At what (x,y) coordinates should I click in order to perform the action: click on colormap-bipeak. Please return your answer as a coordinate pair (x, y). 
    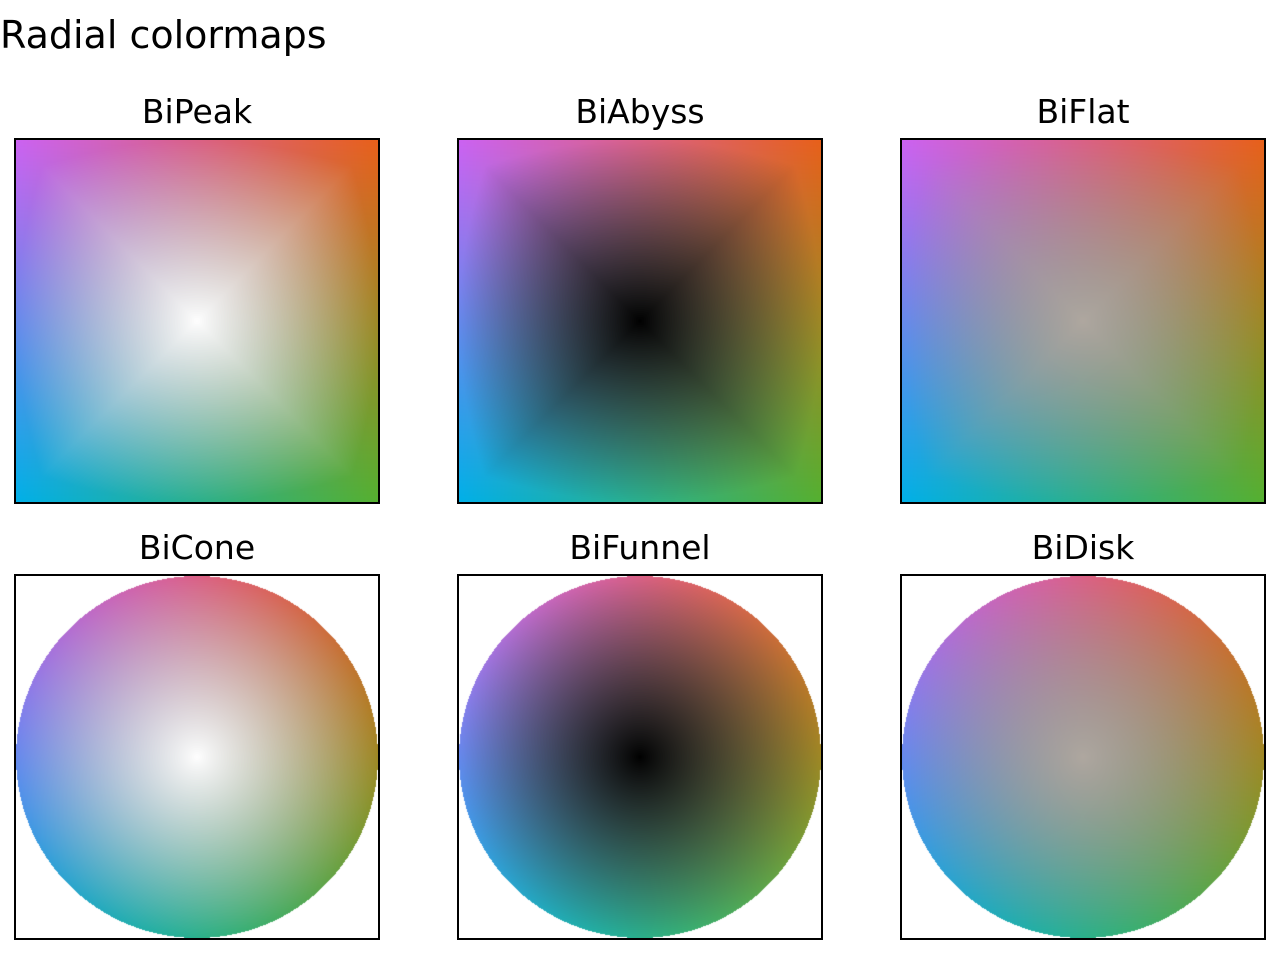
    Looking at the image, I should click on (197, 321).